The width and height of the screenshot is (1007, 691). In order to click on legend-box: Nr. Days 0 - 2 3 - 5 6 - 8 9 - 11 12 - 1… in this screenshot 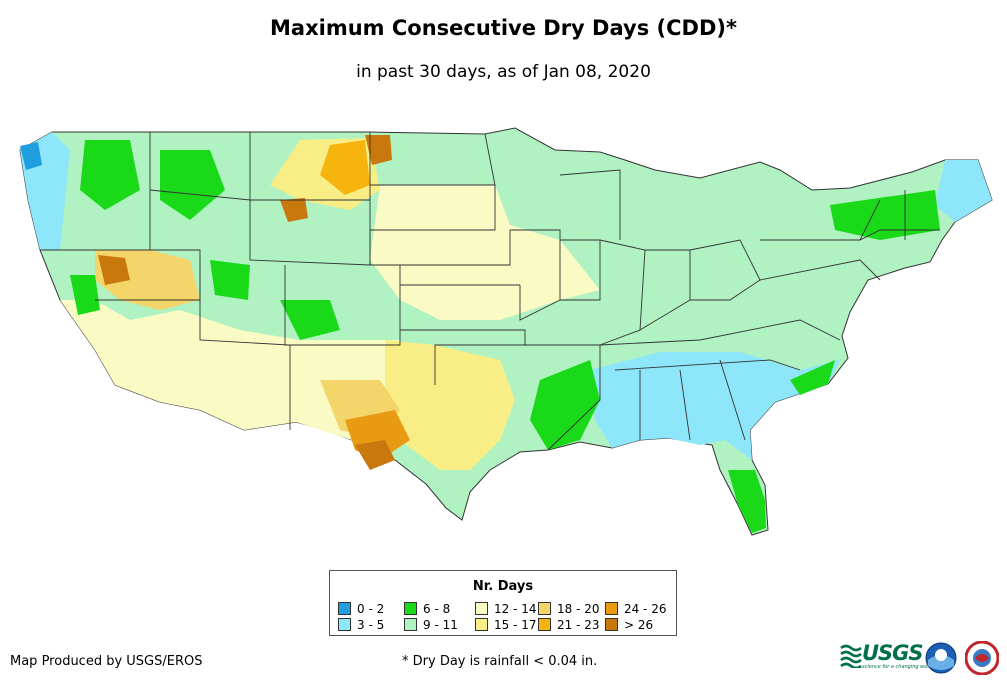, I will do `click(503, 603)`.